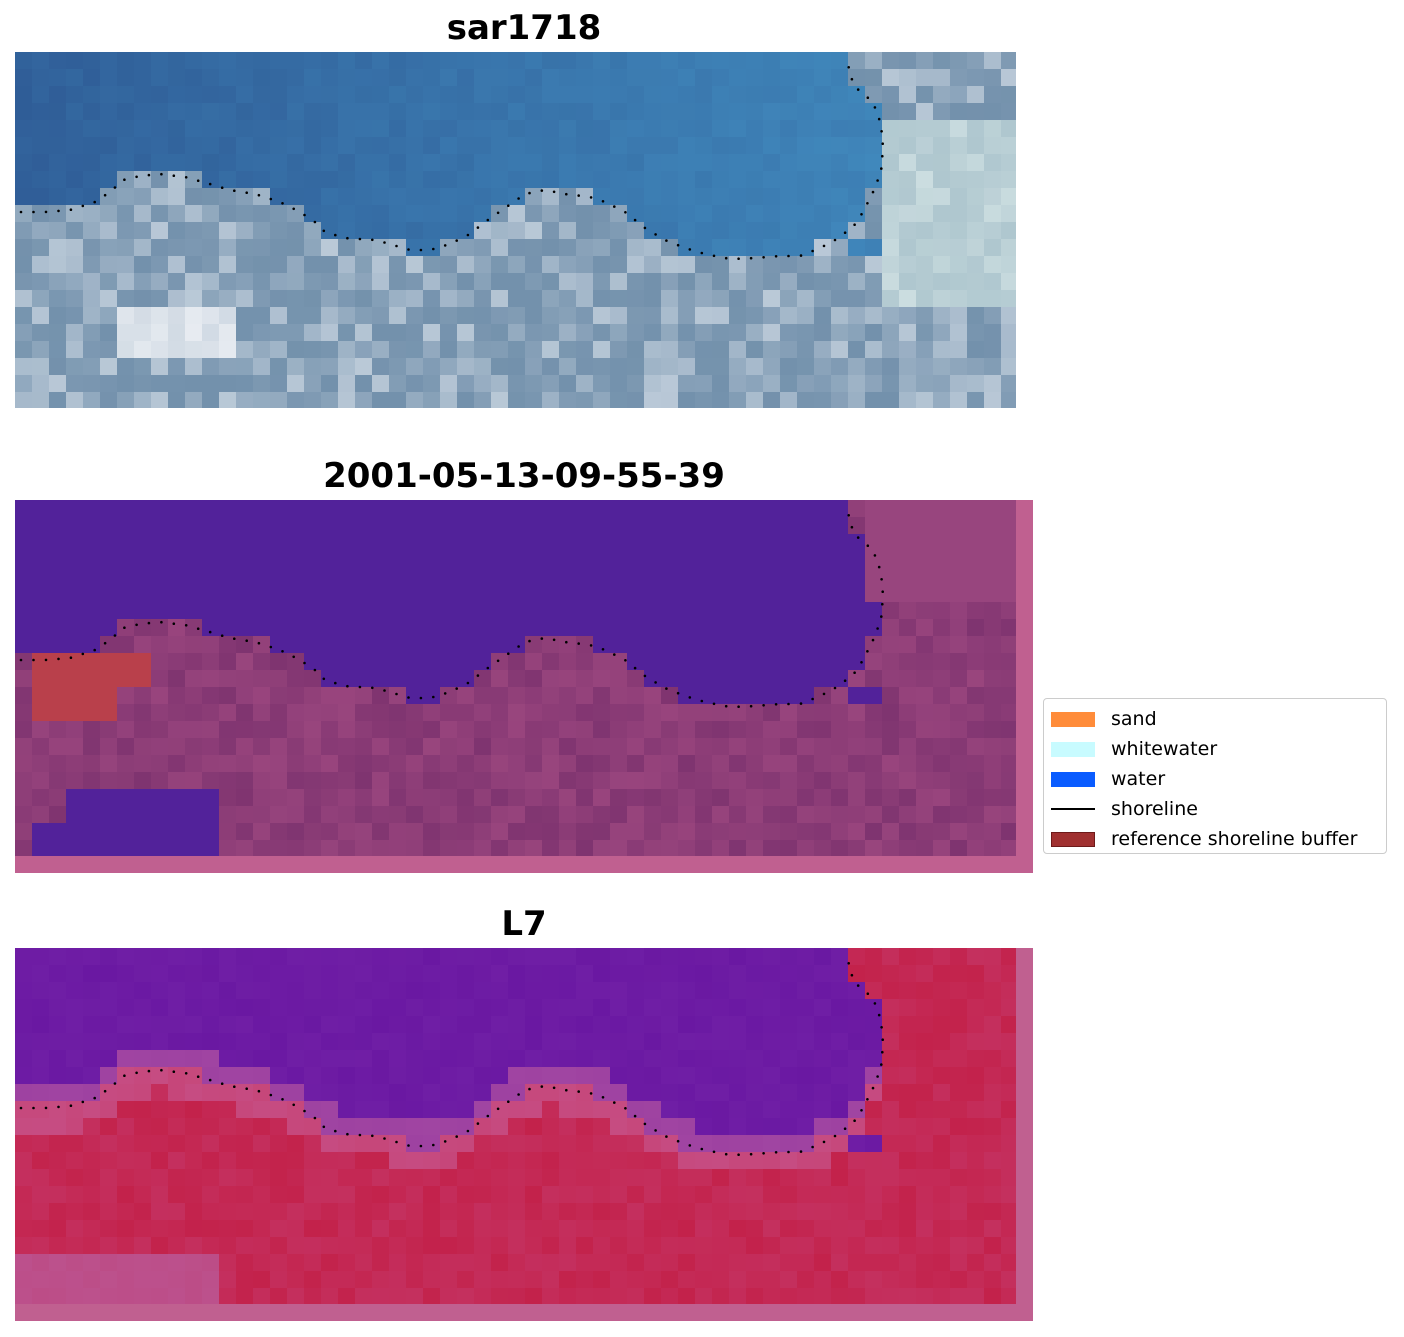 This screenshot has width=1404, height=1337. I want to click on water-swatch, so click(1073, 779).